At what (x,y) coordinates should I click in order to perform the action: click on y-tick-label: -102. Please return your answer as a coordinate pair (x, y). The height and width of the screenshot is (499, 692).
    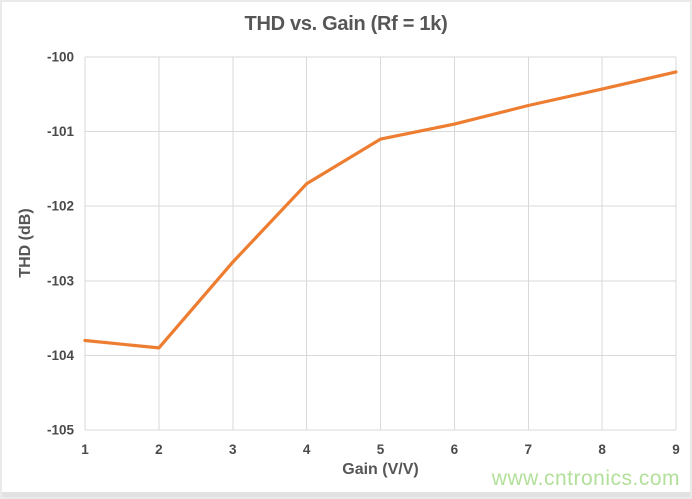
    Looking at the image, I should click on (60, 206).